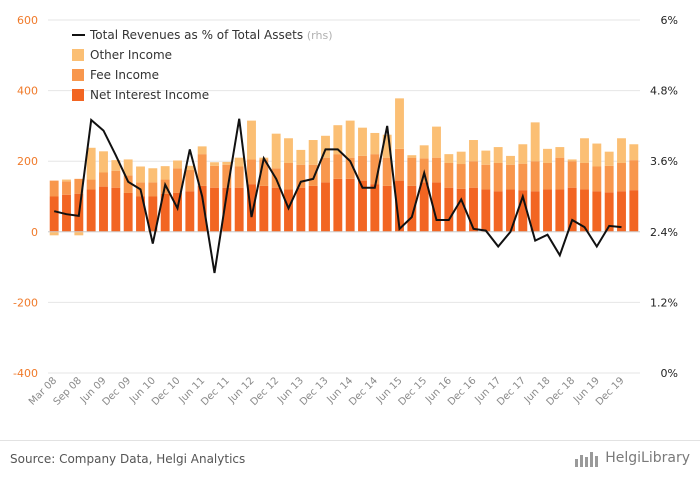 The height and width of the screenshot is (483, 700). What do you see at coordinates (669, 20) in the screenshot?
I see `y2-tick-label: 6%` at bounding box center [669, 20].